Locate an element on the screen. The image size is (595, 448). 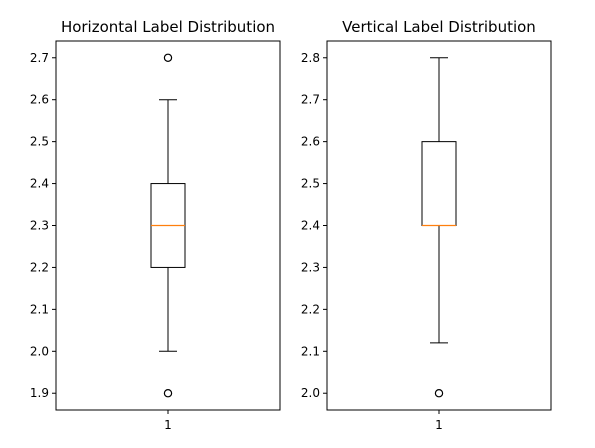
vertical-y-tick-label: 2.5 is located at coordinates (310, 184).